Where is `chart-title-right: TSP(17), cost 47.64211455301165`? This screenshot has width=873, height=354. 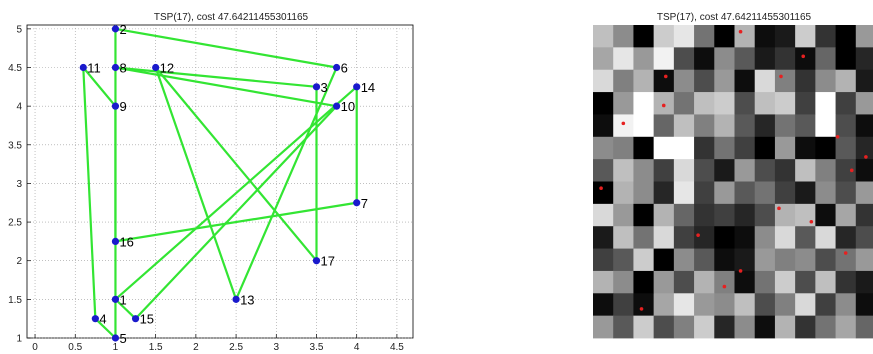 chart-title-right: TSP(17), cost 47.64211455301165 is located at coordinates (734, 17).